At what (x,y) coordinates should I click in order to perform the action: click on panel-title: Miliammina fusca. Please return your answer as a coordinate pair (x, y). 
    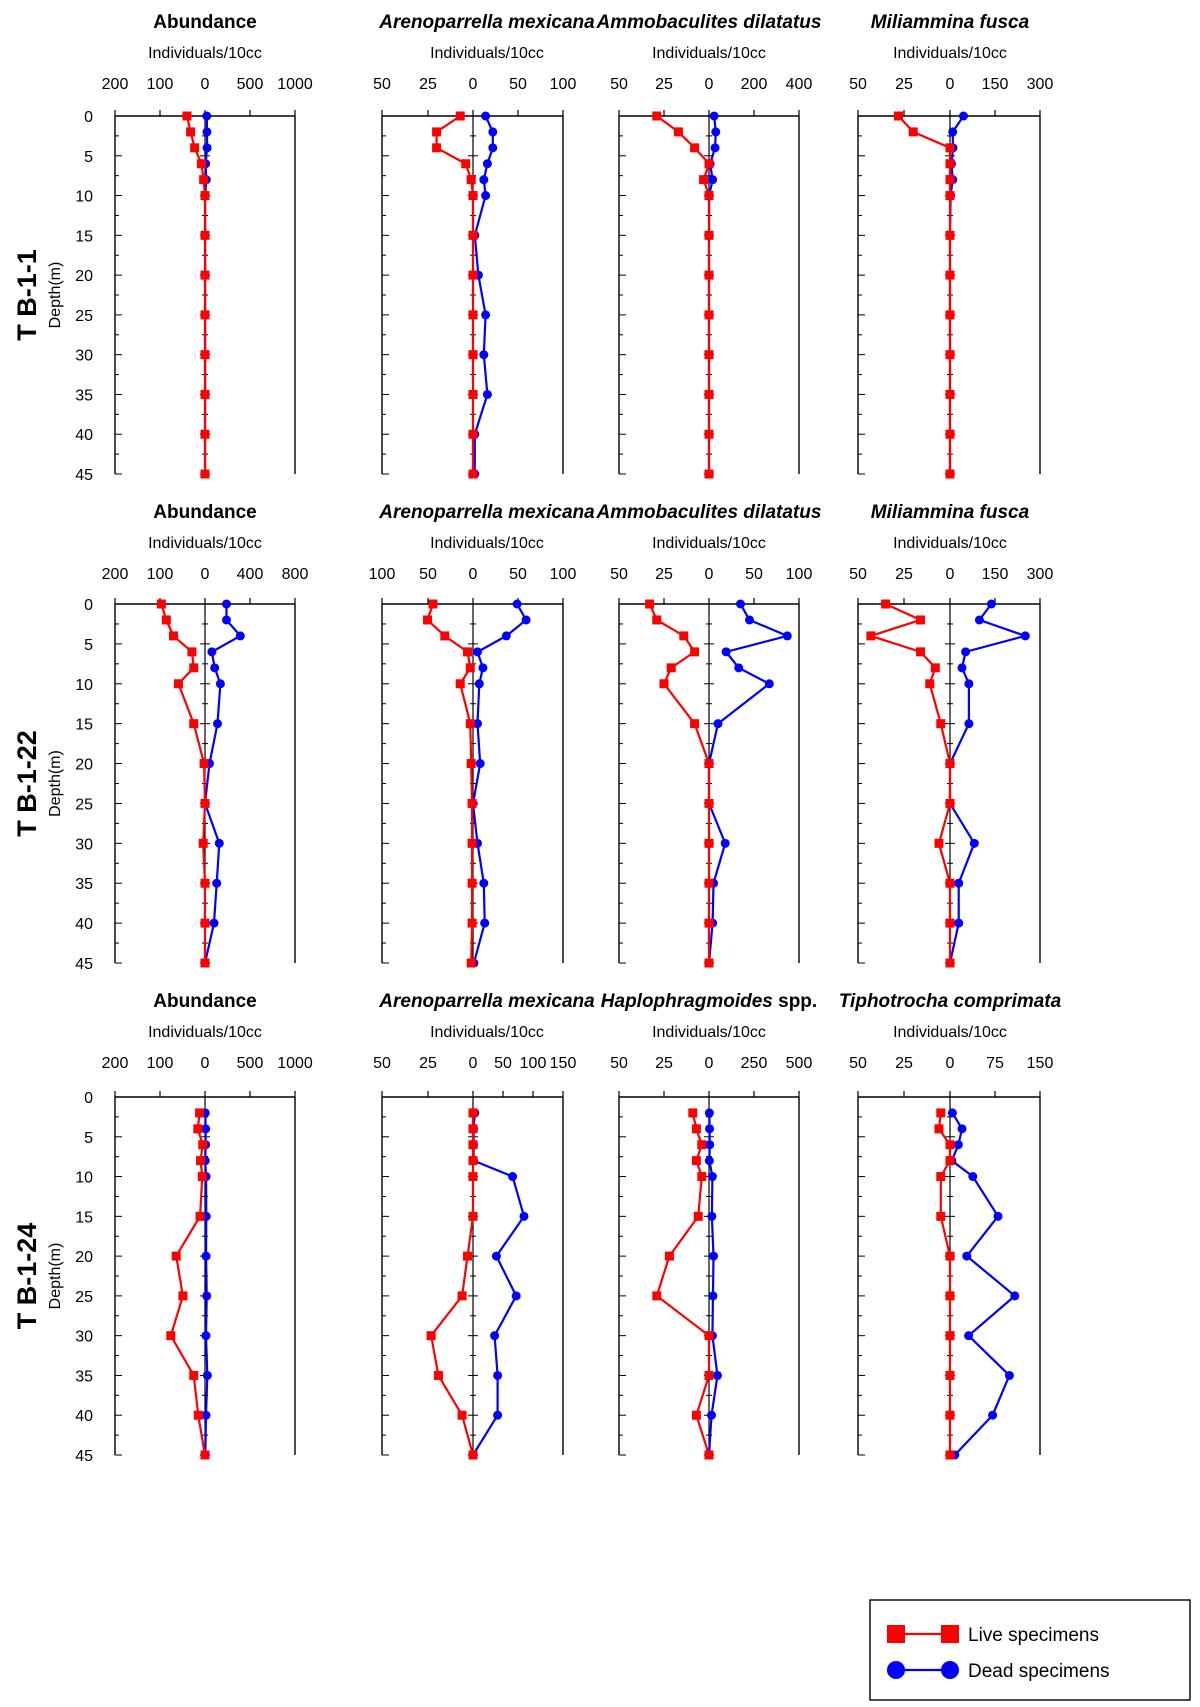
    Looking at the image, I should click on (950, 22).